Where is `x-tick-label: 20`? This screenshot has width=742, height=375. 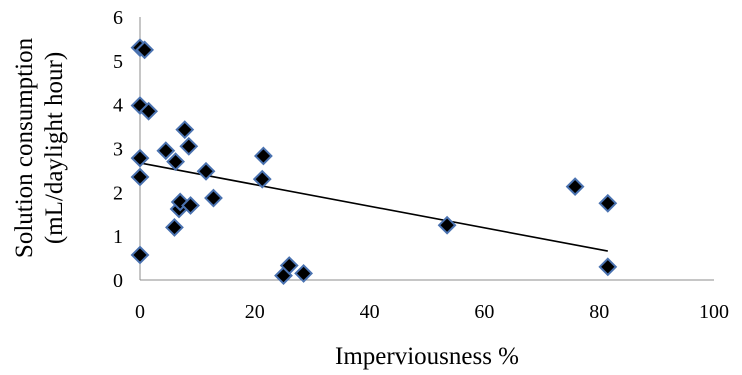 x-tick-label: 20 is located at coordinates (255, 312).